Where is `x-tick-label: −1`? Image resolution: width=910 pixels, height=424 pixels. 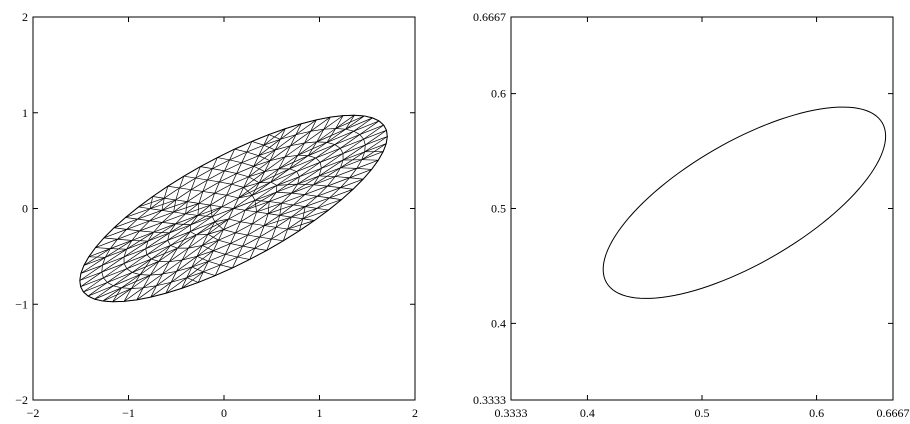 x-tick-label: −1 is located at coordinates (128, 413).